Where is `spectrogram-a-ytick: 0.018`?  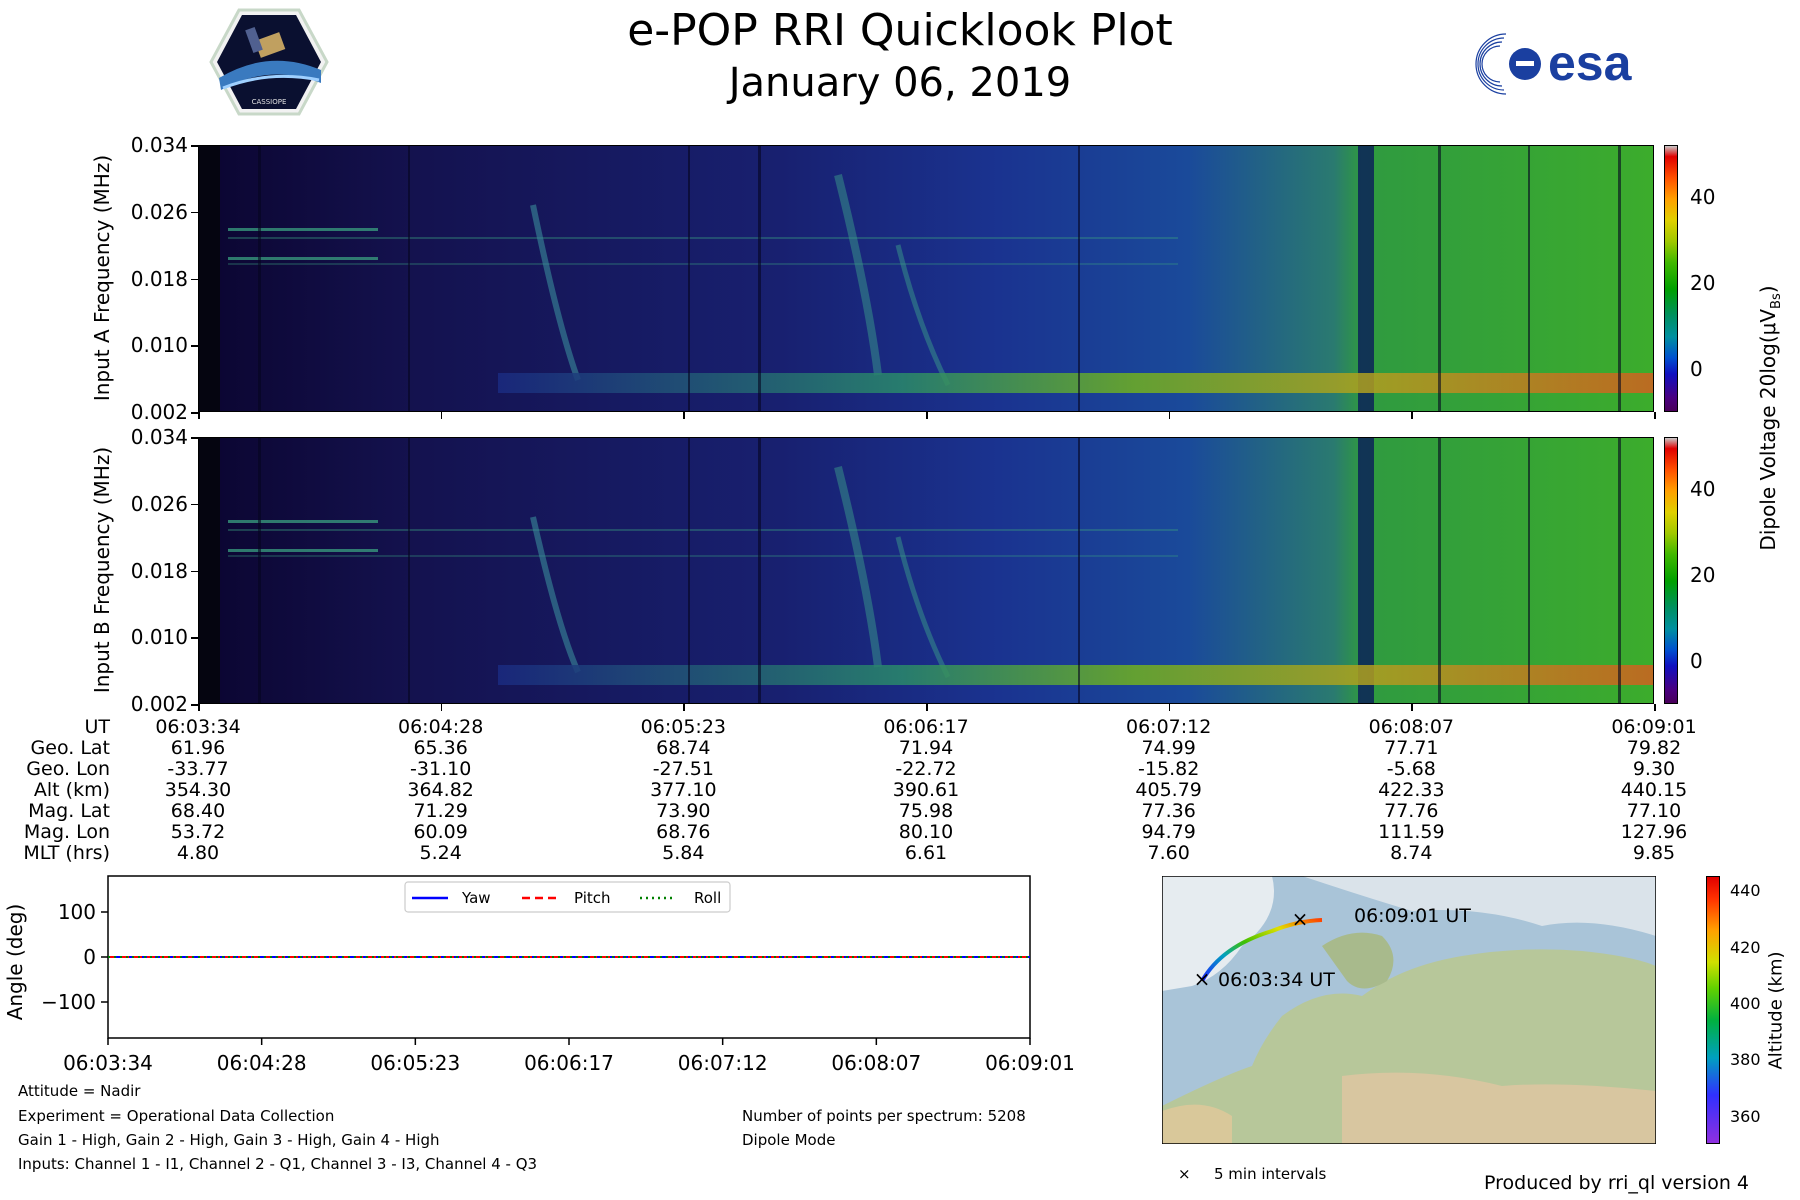 spectrogram-a-ytick: 0.018 is located at coordinates (159, 278).